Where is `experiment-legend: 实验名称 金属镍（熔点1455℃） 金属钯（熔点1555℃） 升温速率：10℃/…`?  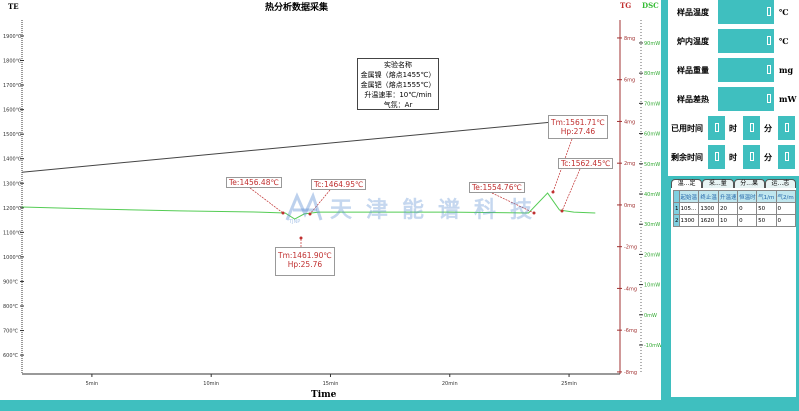 experiment-legend: 实验名称 金属镍（熔点1455℃） 金属钯（熔点1555℃） 升温速率：10℃/… is located at coordinates (398, 84).